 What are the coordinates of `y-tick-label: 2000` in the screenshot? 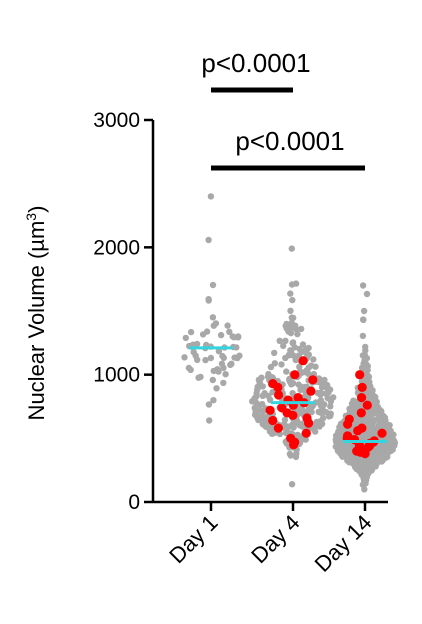 It's located at (116, 247).